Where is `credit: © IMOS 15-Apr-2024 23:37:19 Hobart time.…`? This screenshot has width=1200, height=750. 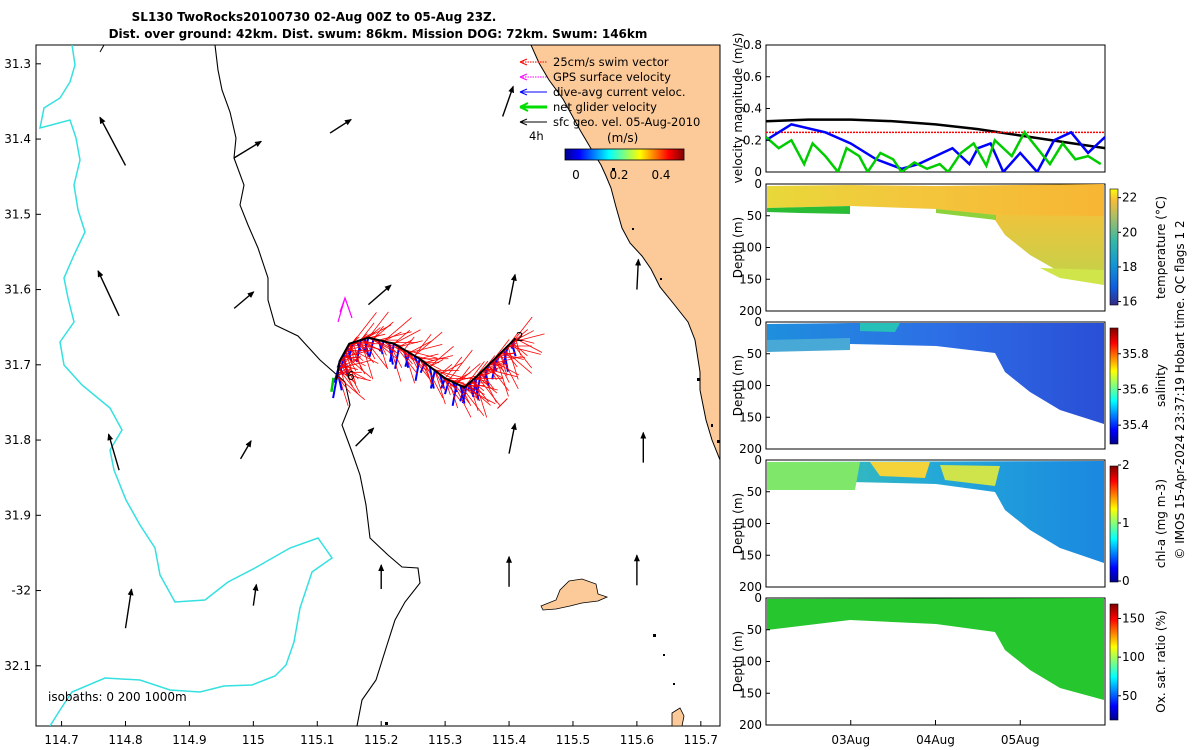
credit: © IMOS 15-Apr-2024 23:37:19 Hobart time.… is located at coordinates (1180, 389).